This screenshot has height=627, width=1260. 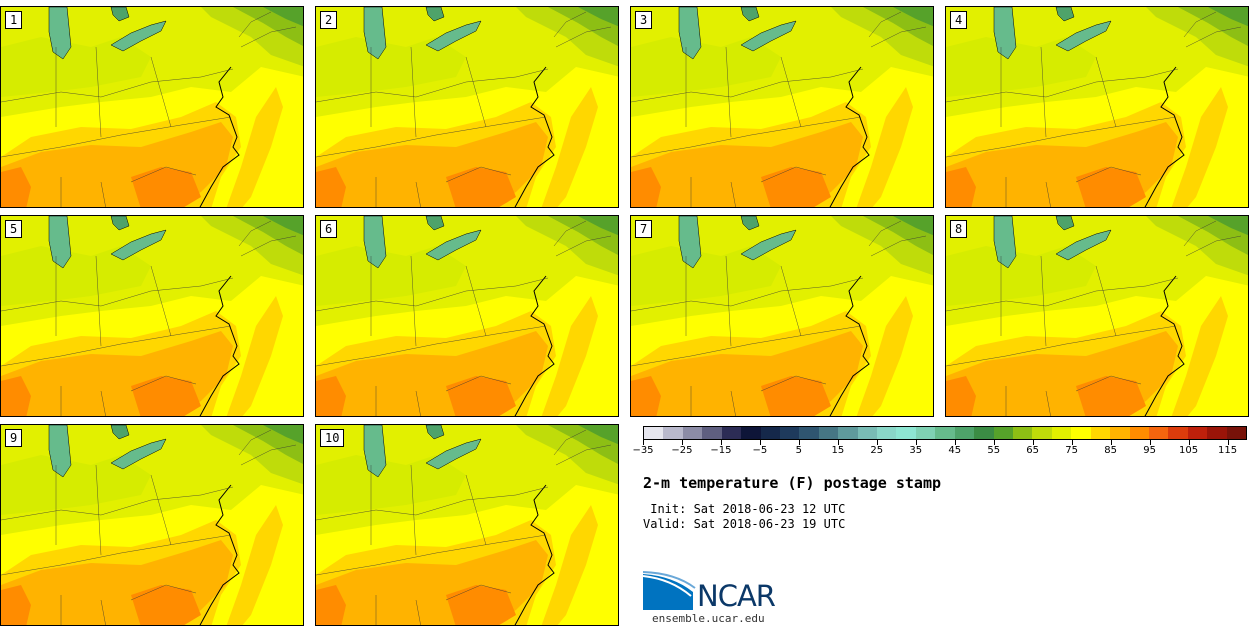 I want to click on postage-stamp-panel: 1, so click(x=152, y=107).